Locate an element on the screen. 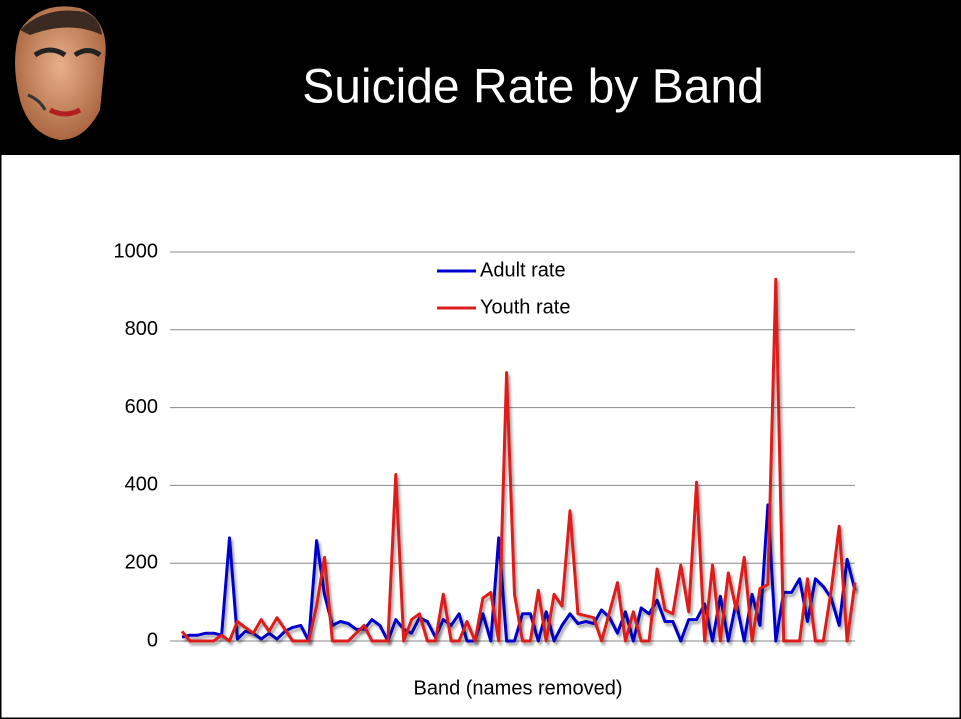 Image resolution: width=961 pixels, height=719 pixels. slide-title: Suicide Rate by Band is located at coordinates (533, 87).